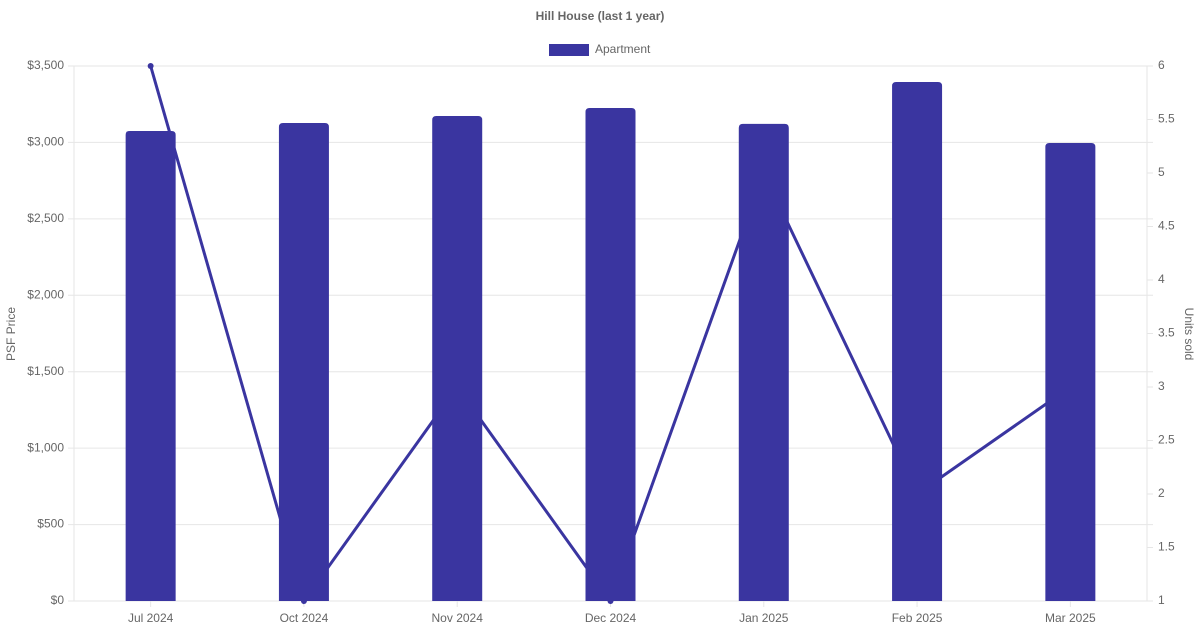  Describe the element at coordinates (45, 447) in the screenshot. I see `y-tick-label: $1,000` at that location.